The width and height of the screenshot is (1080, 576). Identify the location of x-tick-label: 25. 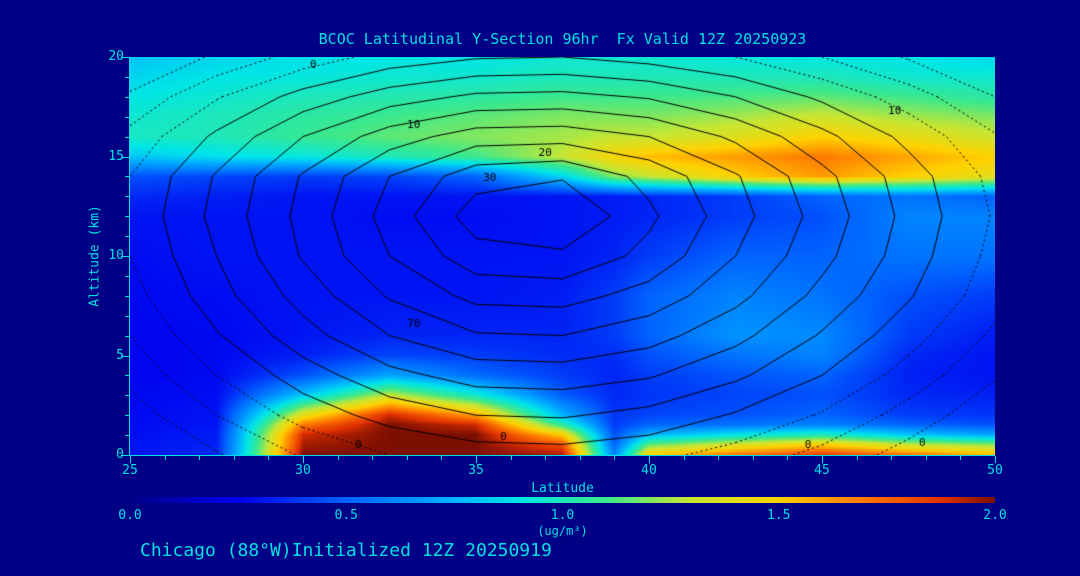
(130, 470).